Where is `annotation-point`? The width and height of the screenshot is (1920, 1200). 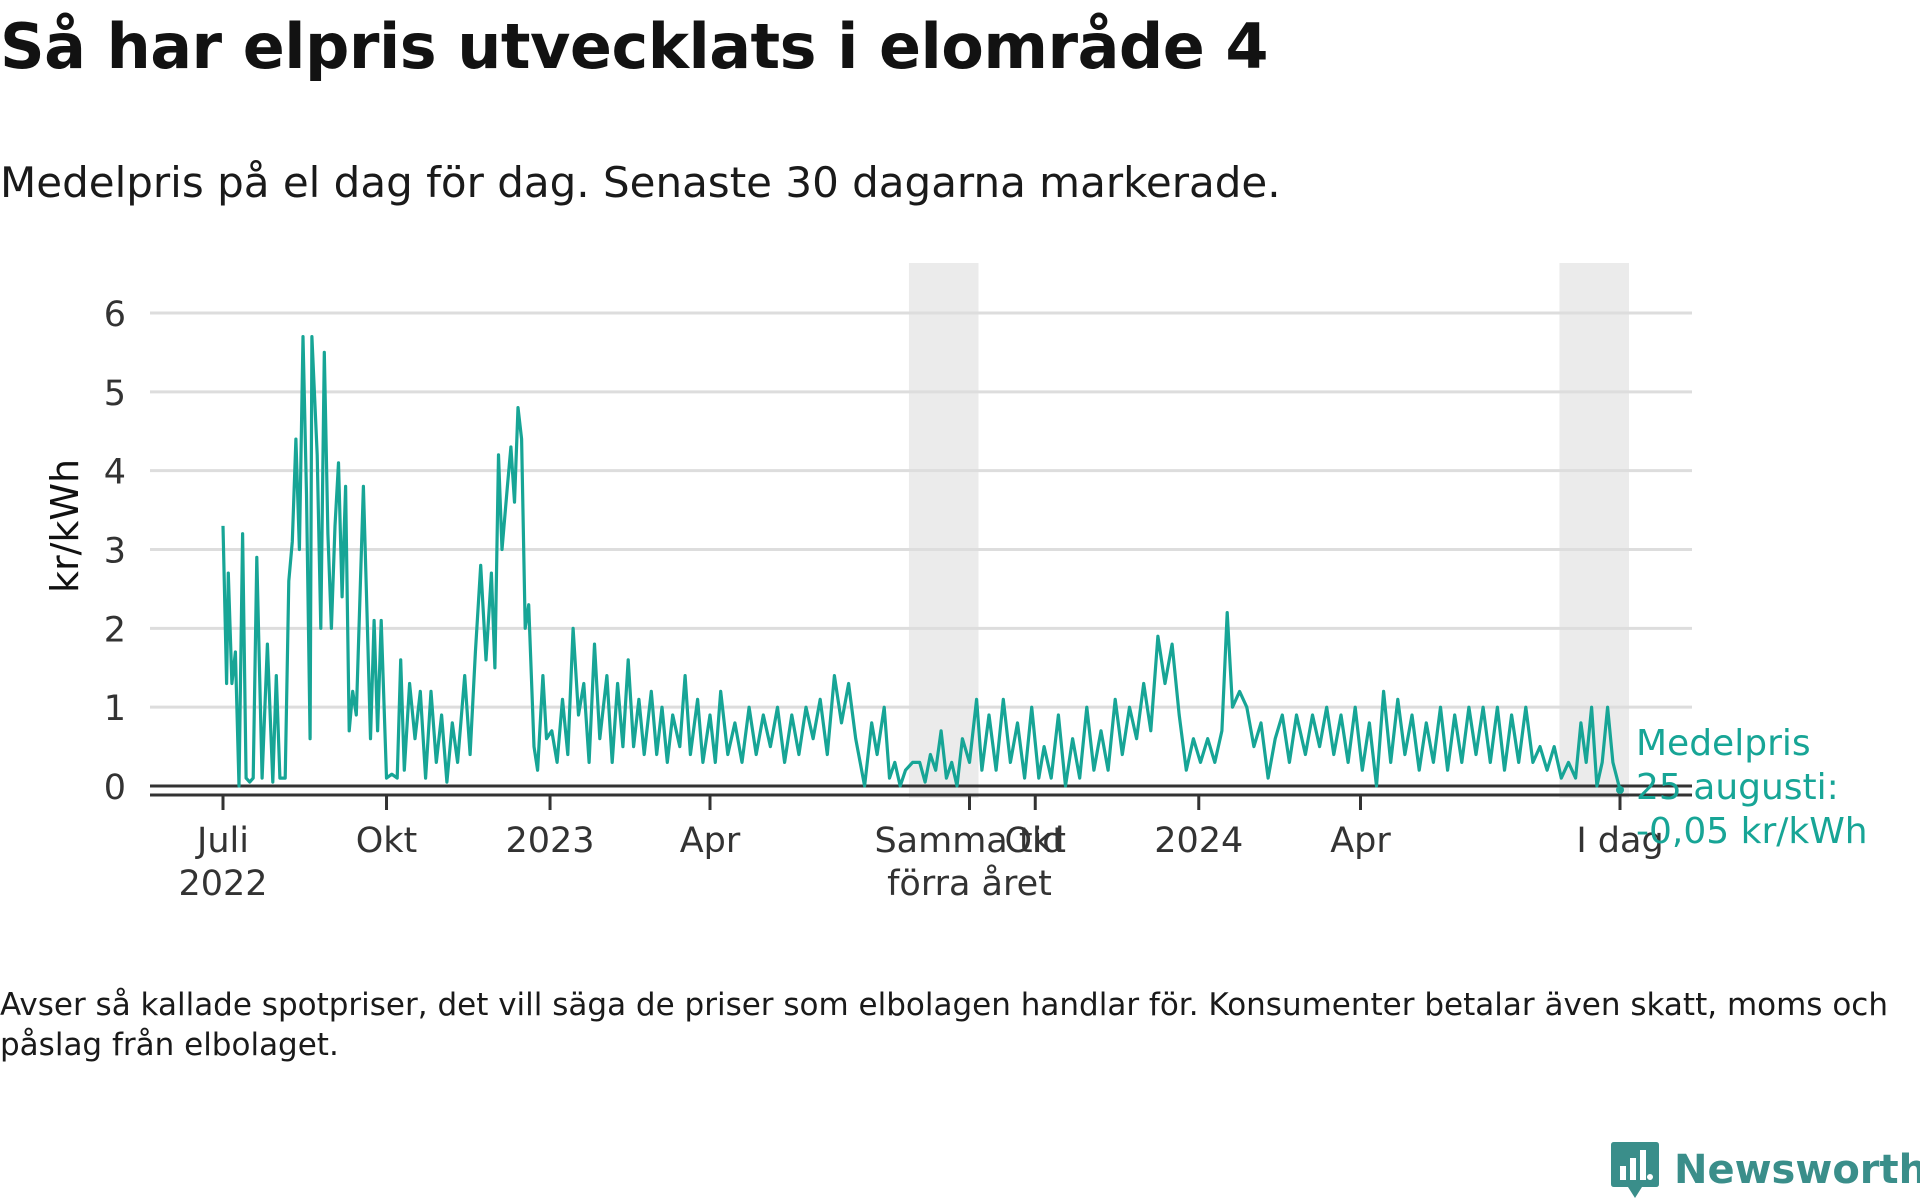 annotation-point is located at coordinates (1620, 789).